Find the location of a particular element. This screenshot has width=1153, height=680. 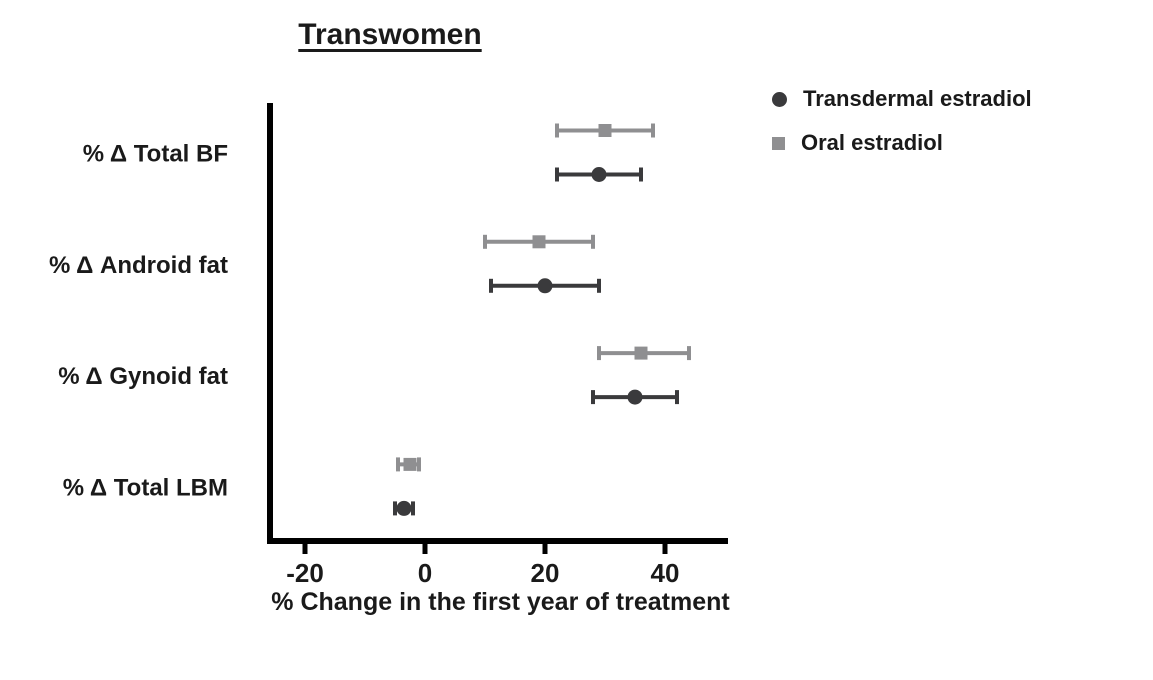

legend-item-transdermal: Transdermal estradiol is located at coordinates (902, 99).